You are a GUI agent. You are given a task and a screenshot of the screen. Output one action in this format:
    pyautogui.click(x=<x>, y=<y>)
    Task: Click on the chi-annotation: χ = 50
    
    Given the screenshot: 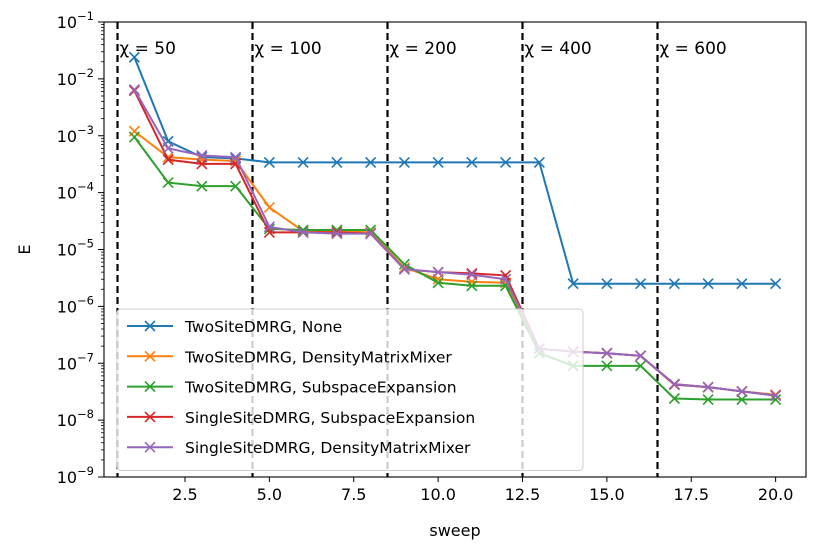 What is the action you would take?
    pyautogui.click(x=147, y=49)
    